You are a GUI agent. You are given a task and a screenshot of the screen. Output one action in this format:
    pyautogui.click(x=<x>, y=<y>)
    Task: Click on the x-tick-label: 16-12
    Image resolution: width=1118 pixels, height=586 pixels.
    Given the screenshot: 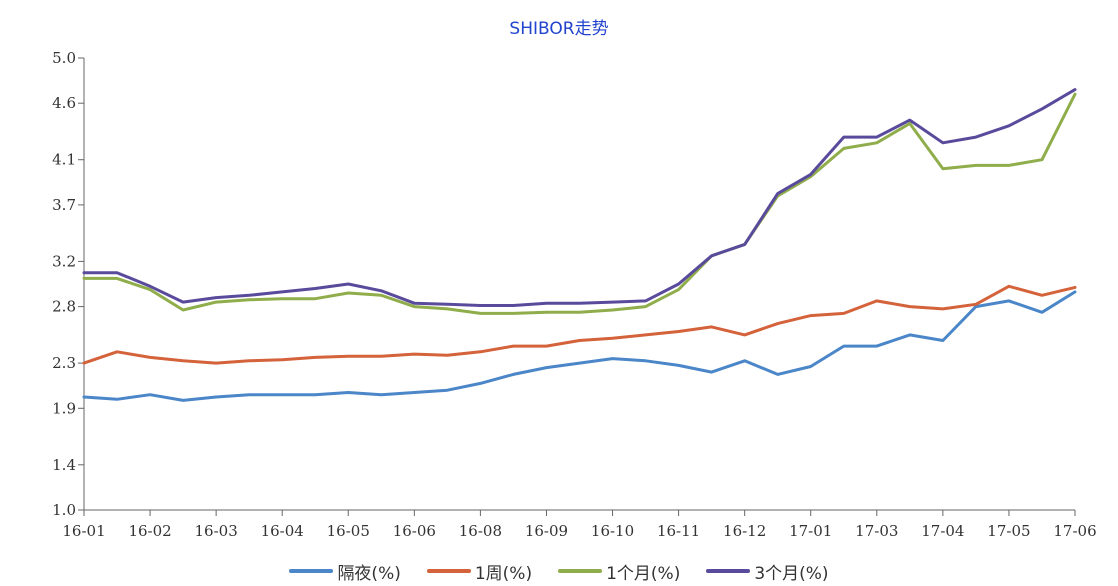 What is the action you would take?
    pyautogui.click(x=744, y=531)
    